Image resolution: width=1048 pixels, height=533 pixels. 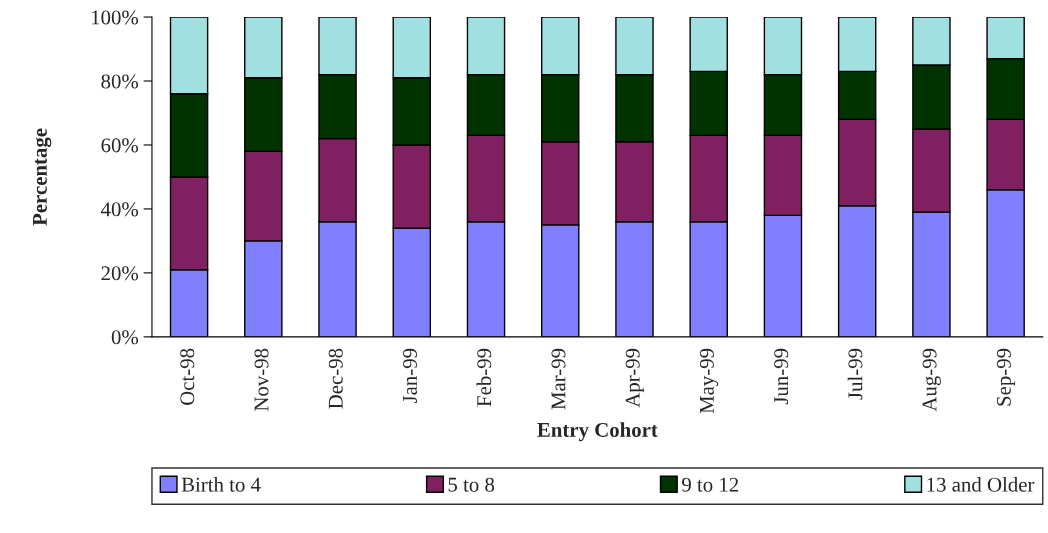 I want to click on x-tick-label: Sep-99, so click(x=1006, y=377).